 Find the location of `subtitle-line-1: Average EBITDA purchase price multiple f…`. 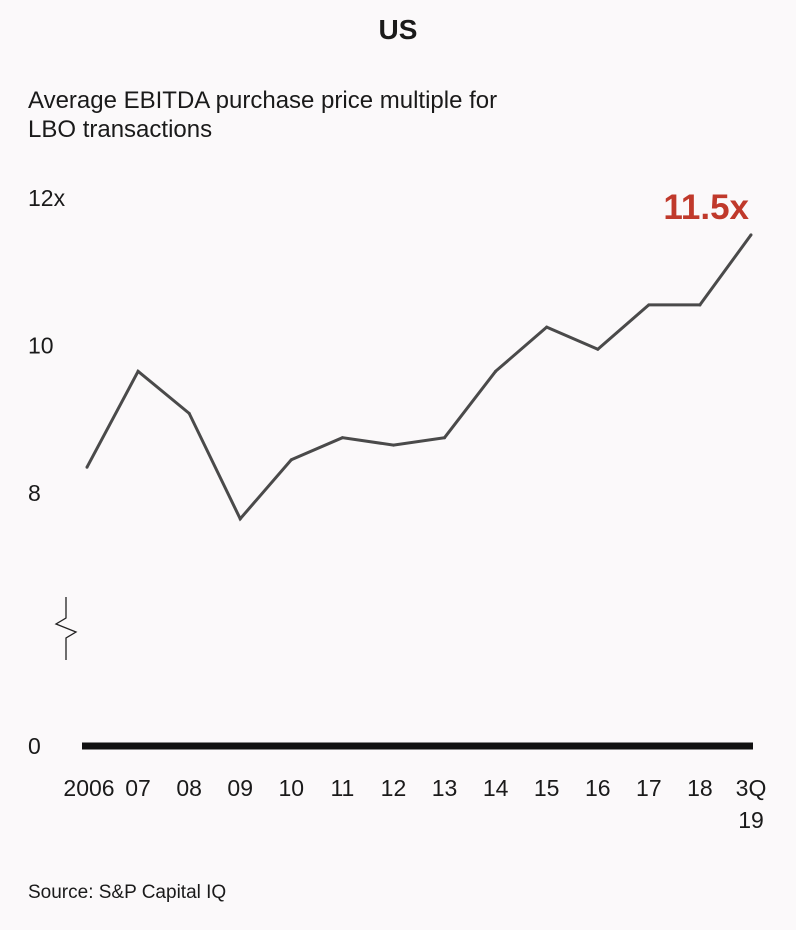

subtitle-line-1: Average EBITDA purchase price multiple f… is located at coordinates (263, 100).